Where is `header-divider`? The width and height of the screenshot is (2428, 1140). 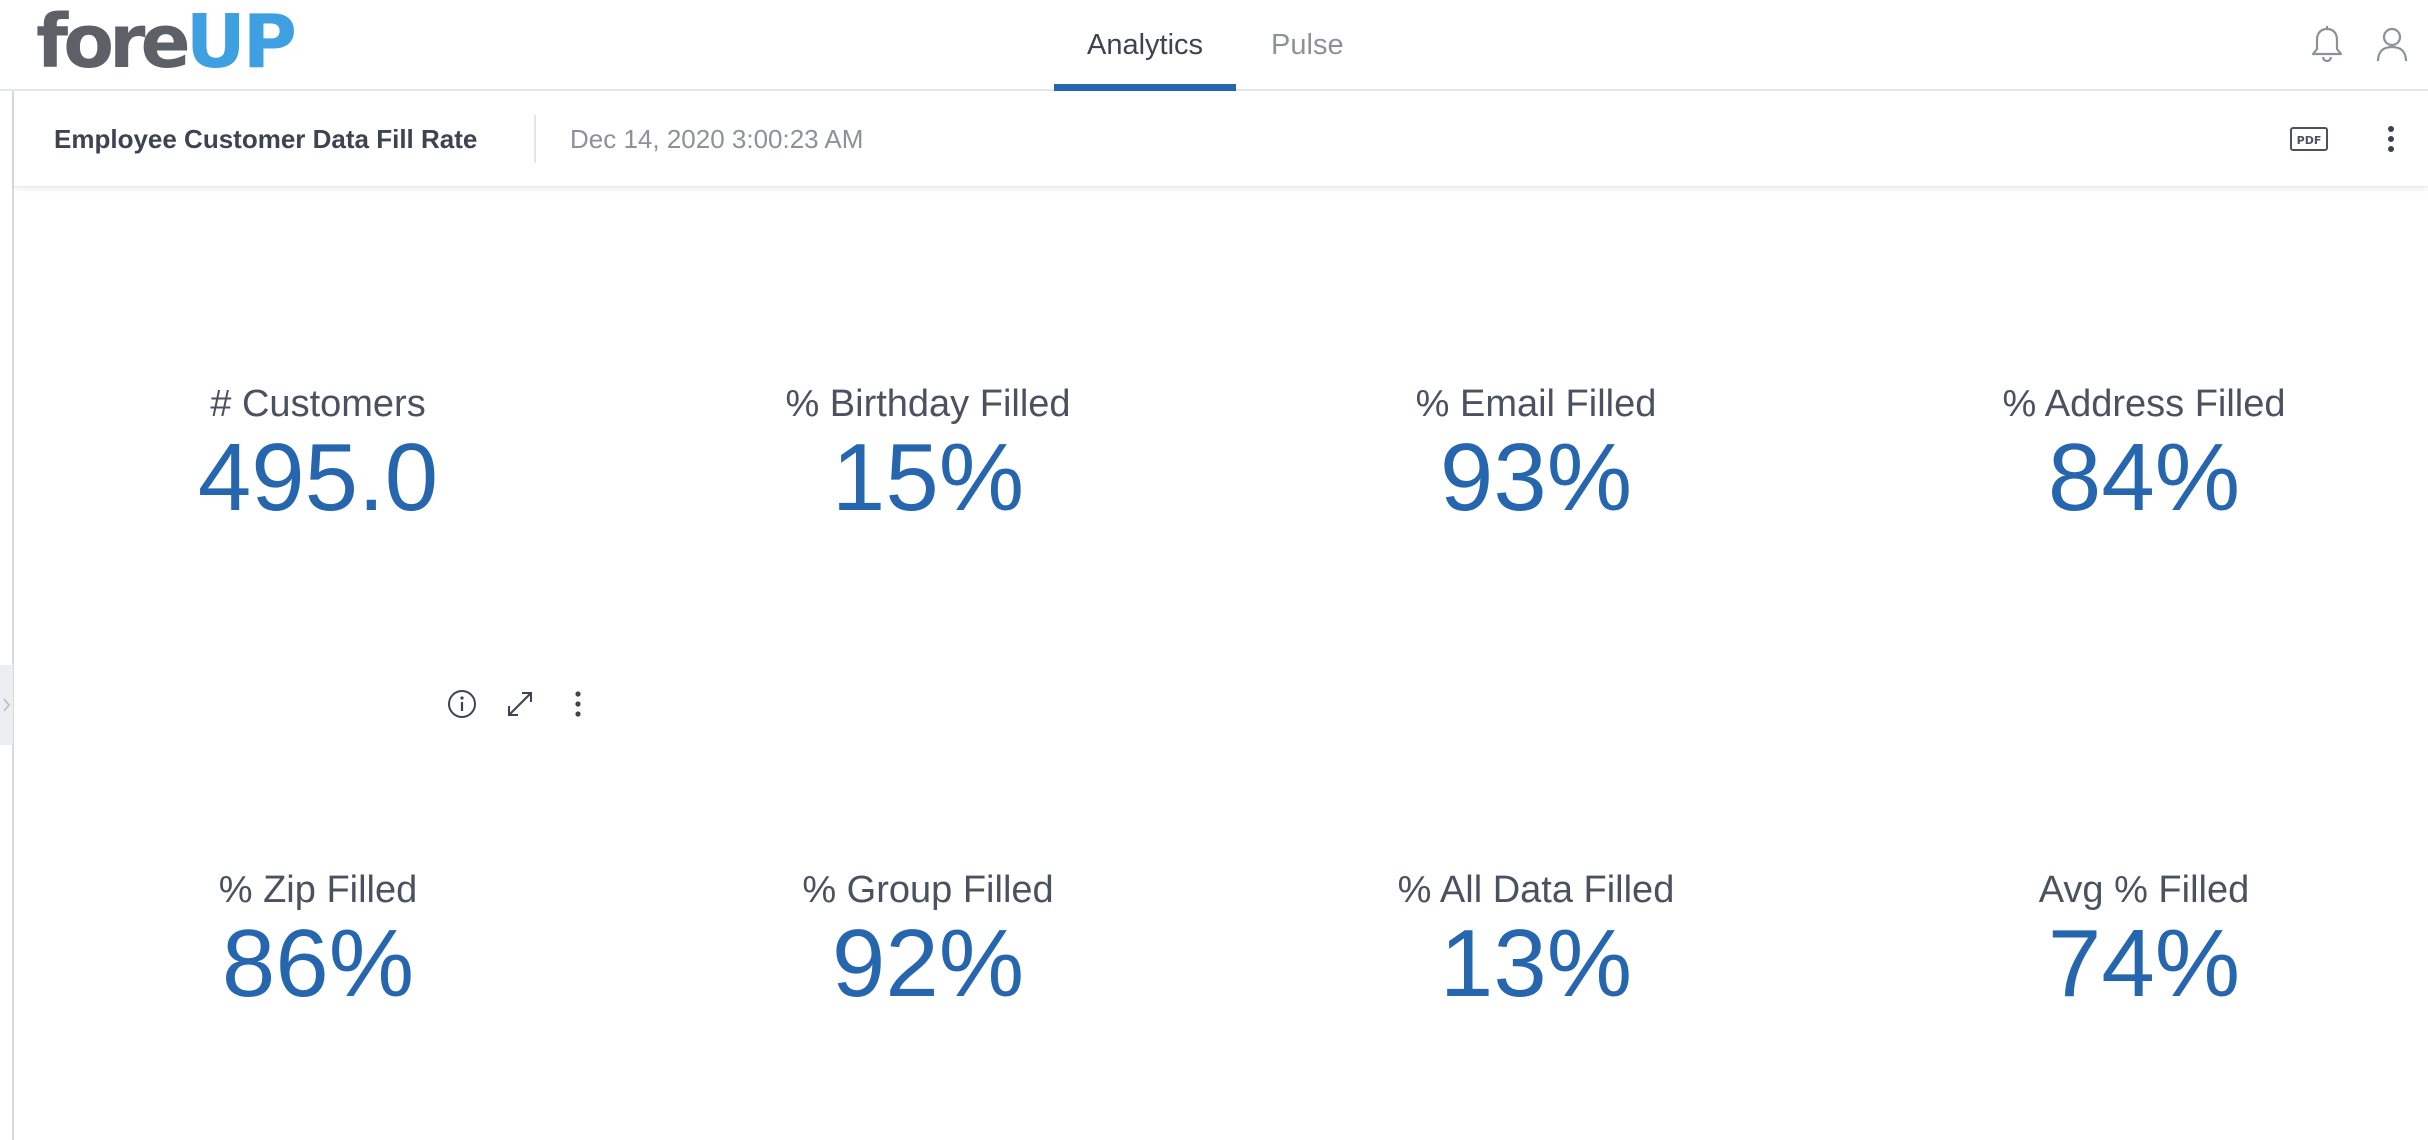 header-divider is located at coordinates (535, 139).